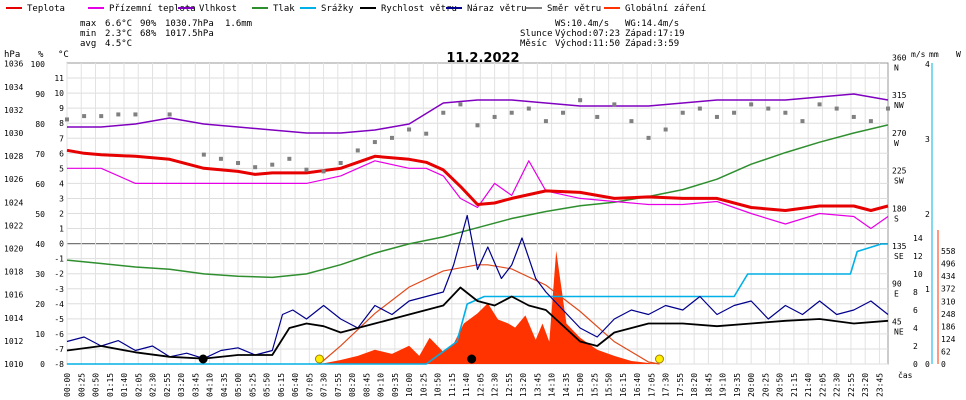  I want to click on x-tick-label: 16:40, so click(637, 385).